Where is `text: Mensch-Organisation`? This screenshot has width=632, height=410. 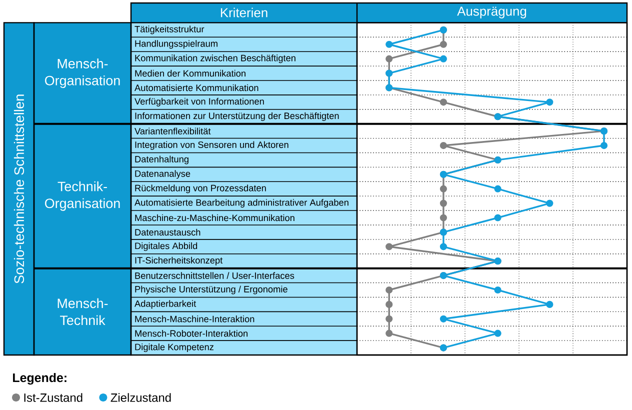 text: Mensch-Organisation is located at coordinates (82, 73).